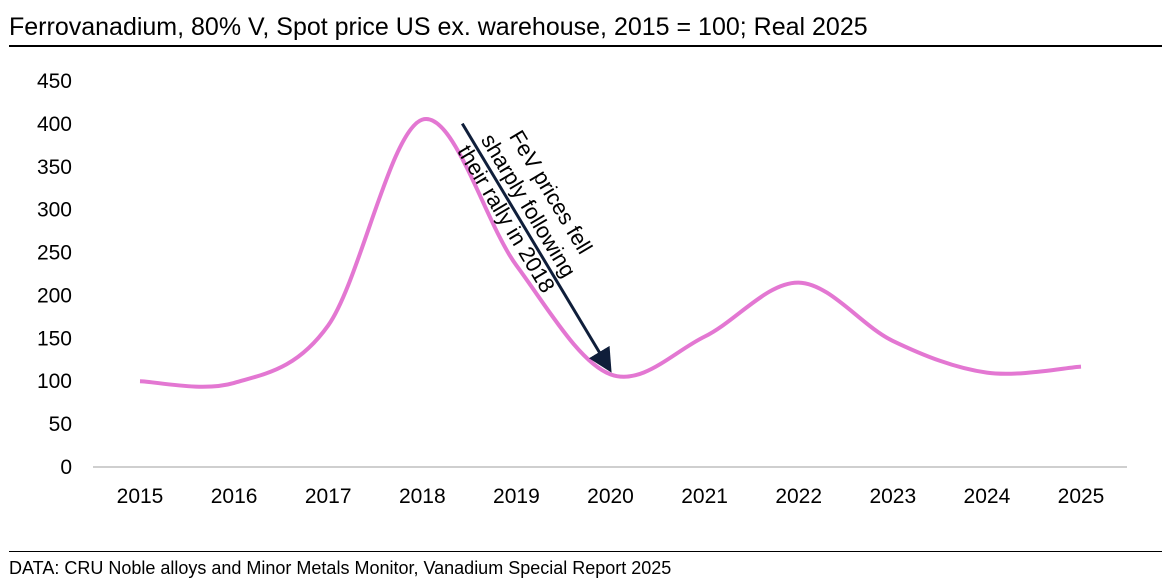  What do you see at coordinates (54, 381) in the screenshot?
I see `y-tick-label: 100` at bounding box center [54, 381].